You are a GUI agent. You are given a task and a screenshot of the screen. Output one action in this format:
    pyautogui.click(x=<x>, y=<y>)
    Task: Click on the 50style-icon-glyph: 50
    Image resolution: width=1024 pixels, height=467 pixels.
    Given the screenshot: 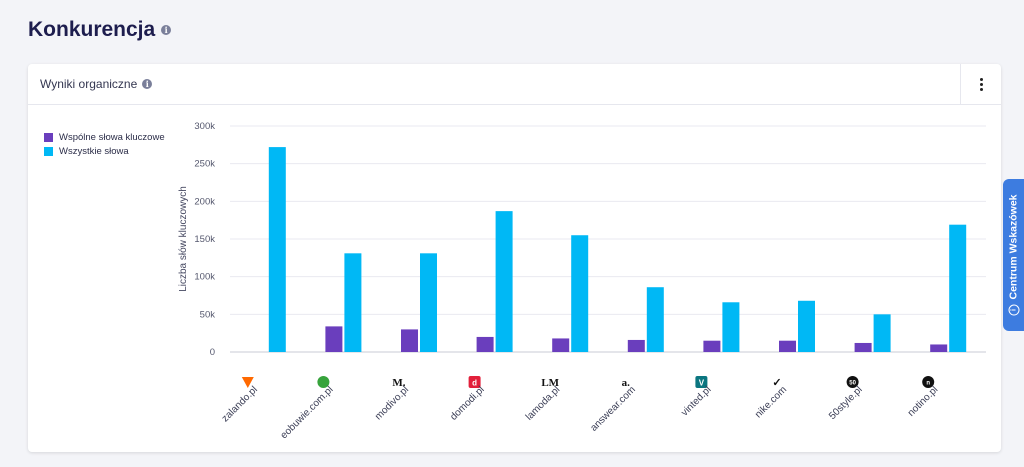 What is the action you would take?
    pyautogui.click(x=852, y=384)
    